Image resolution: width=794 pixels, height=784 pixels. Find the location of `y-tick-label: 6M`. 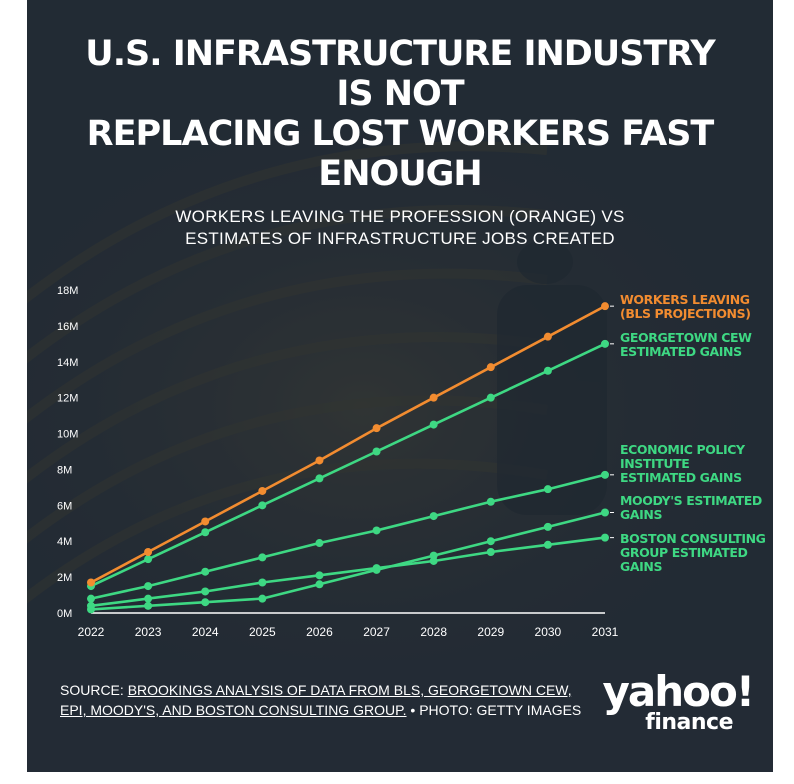

y-tick-label: 6M is located at coordinates (64, 506).